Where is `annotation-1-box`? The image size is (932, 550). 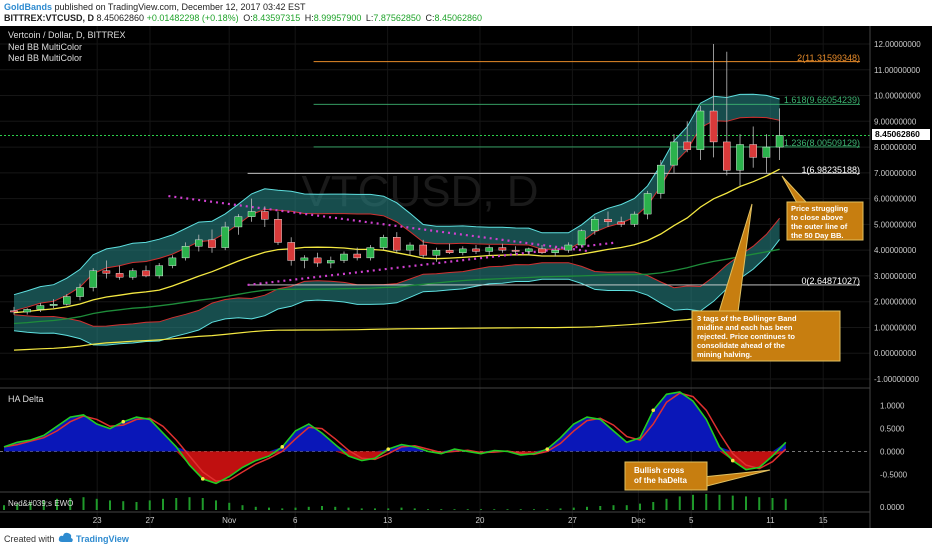 annotation-1-box is located at coordinates (825, 221).